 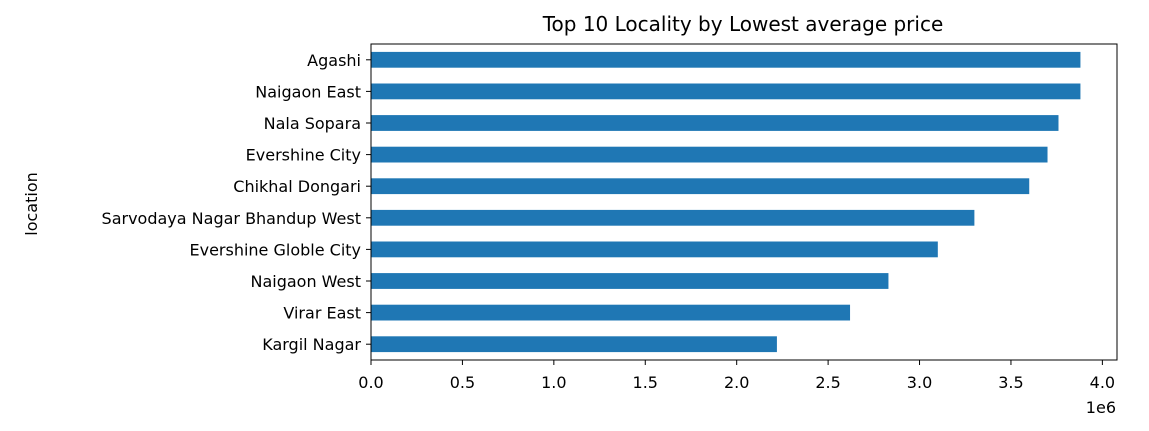 I want to click on x-tick-label: 0.5, so click(x=462, y=382).